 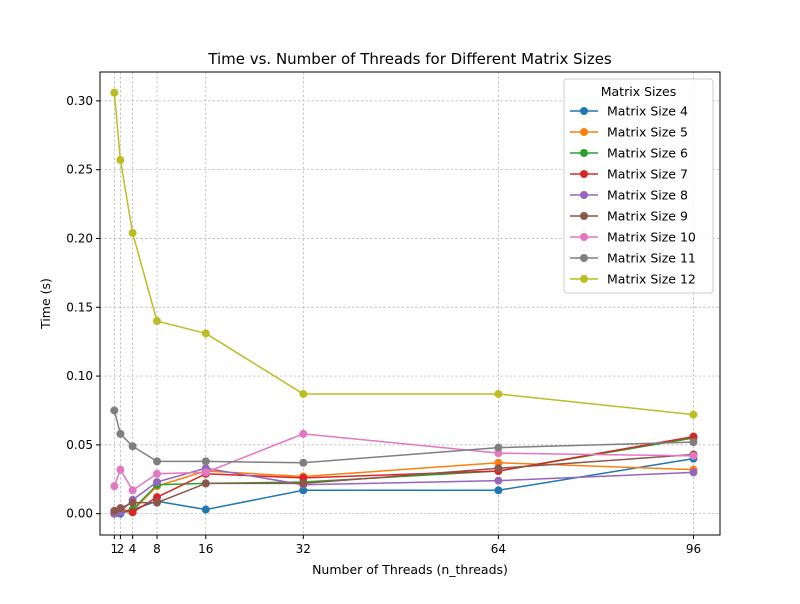 I want to click on x-axis-ticks: 12 4 8 16 32 64 96, so click(x=406, y=545).